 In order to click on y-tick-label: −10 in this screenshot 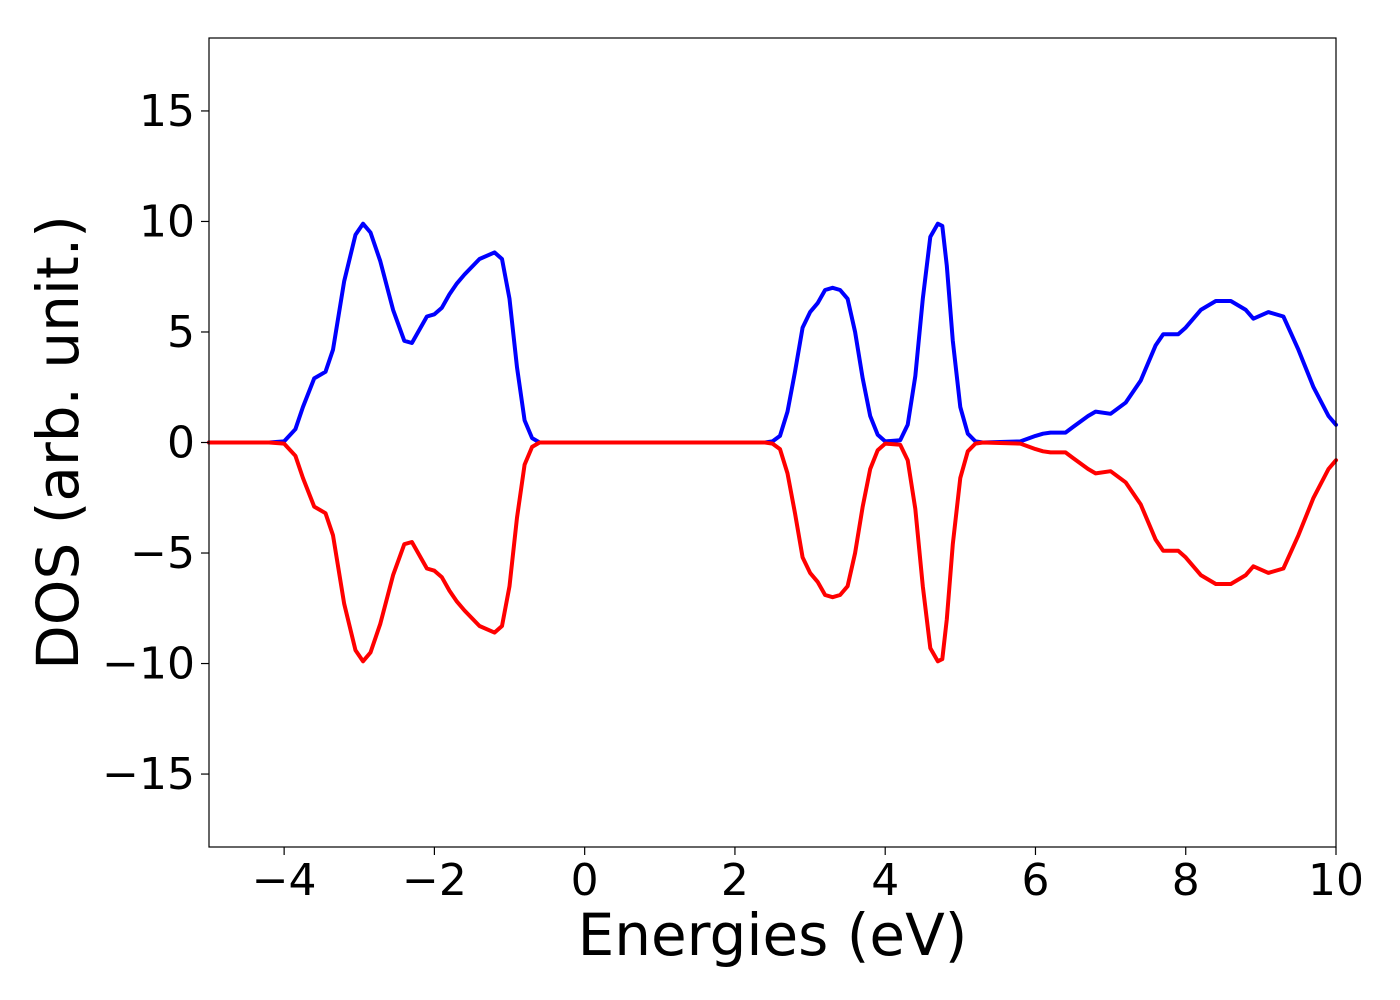, I will do `click(148, 664)`.